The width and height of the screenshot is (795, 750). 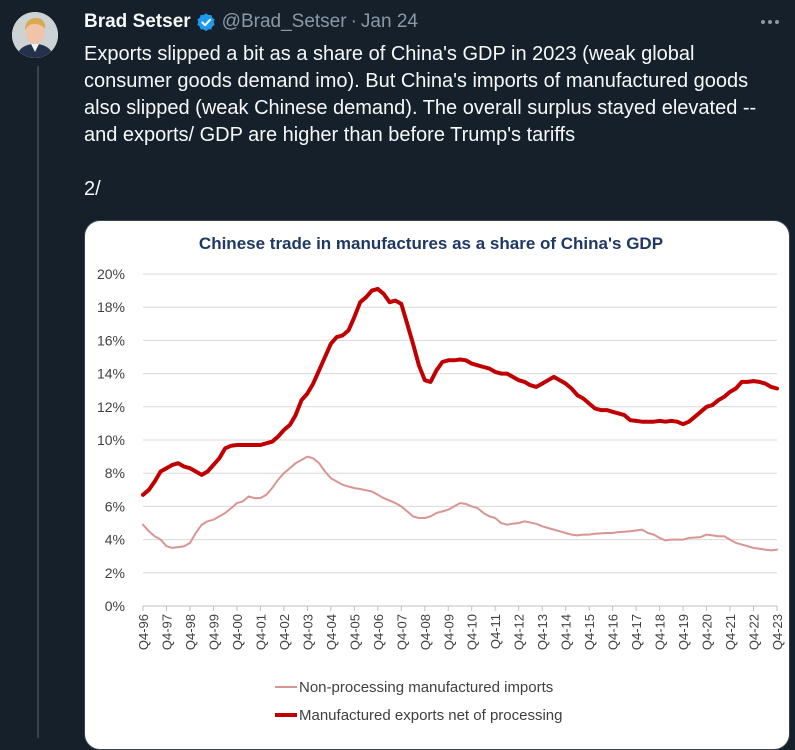 What do you see at coordinates (331, 632) in the screenshot?
I see `x-tick-label: Q4-04` at bounding box center [331, 632].